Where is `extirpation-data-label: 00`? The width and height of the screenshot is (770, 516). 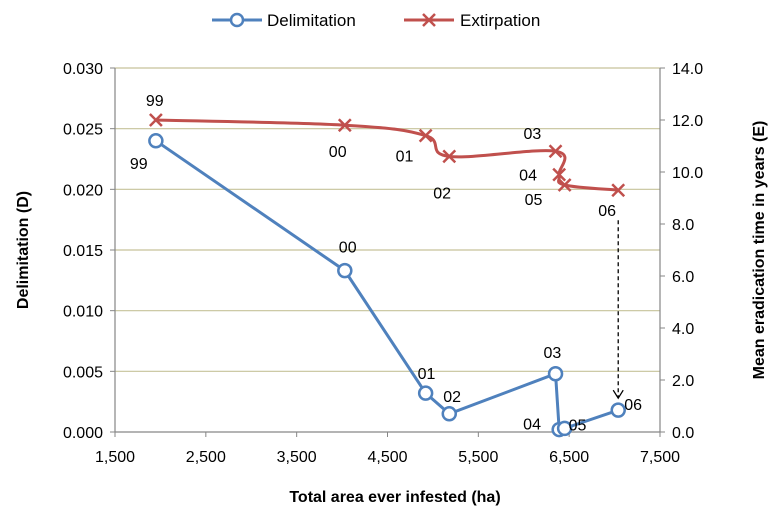 extirpation-data-label: 00 is located at coordinates (338, 152).